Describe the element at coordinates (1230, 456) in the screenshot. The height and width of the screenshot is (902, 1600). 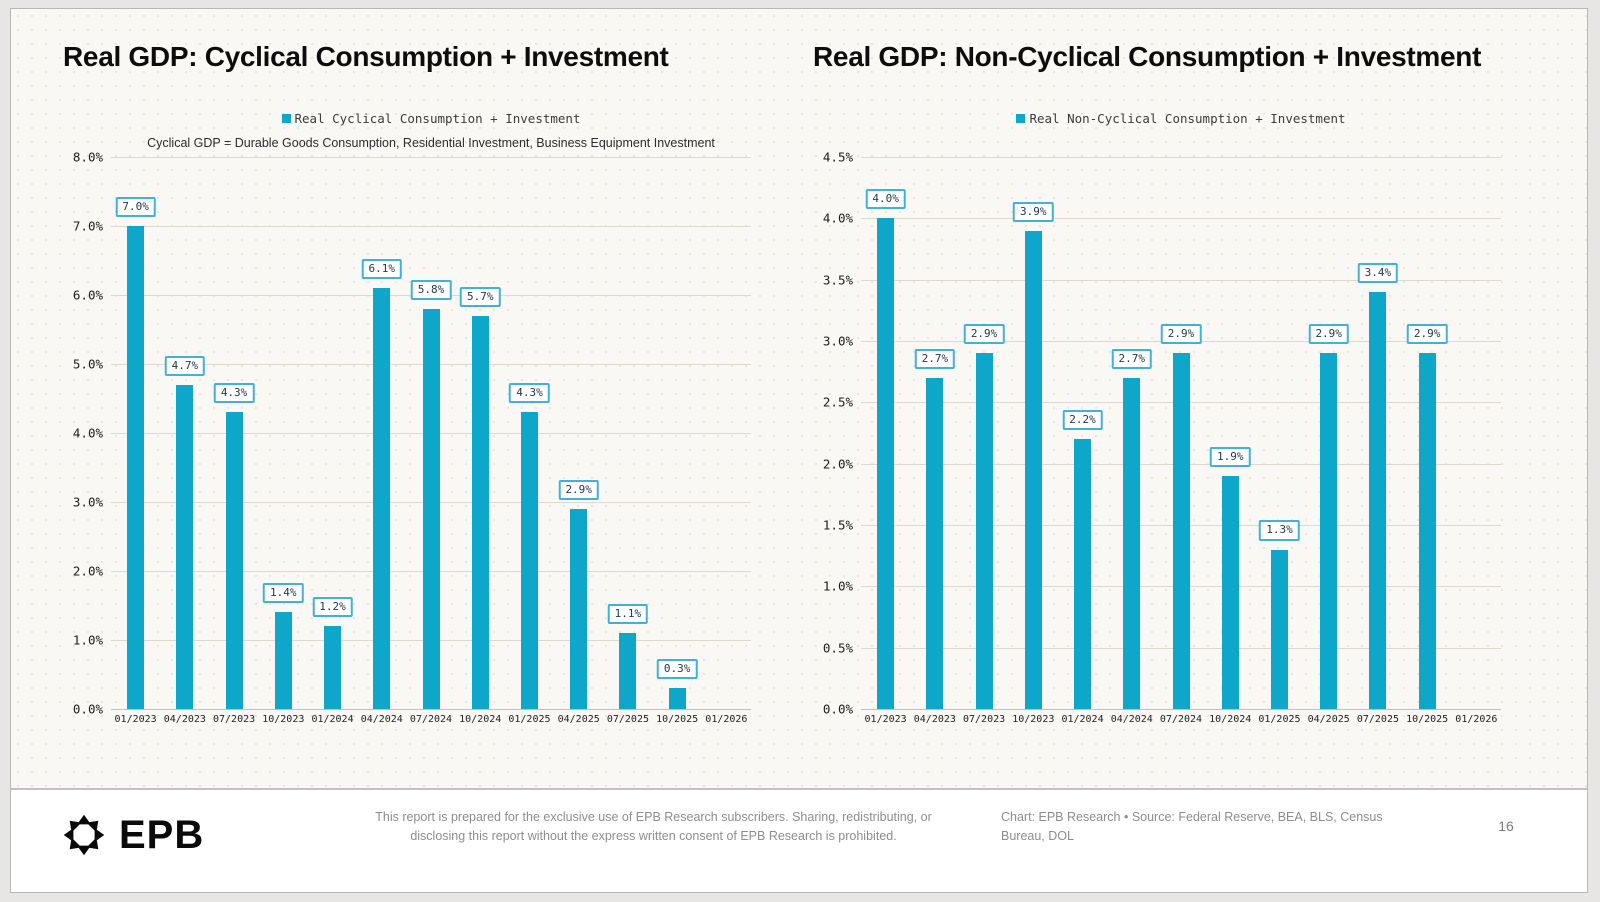
I see `bar-value-label: 1.9%` at that location.